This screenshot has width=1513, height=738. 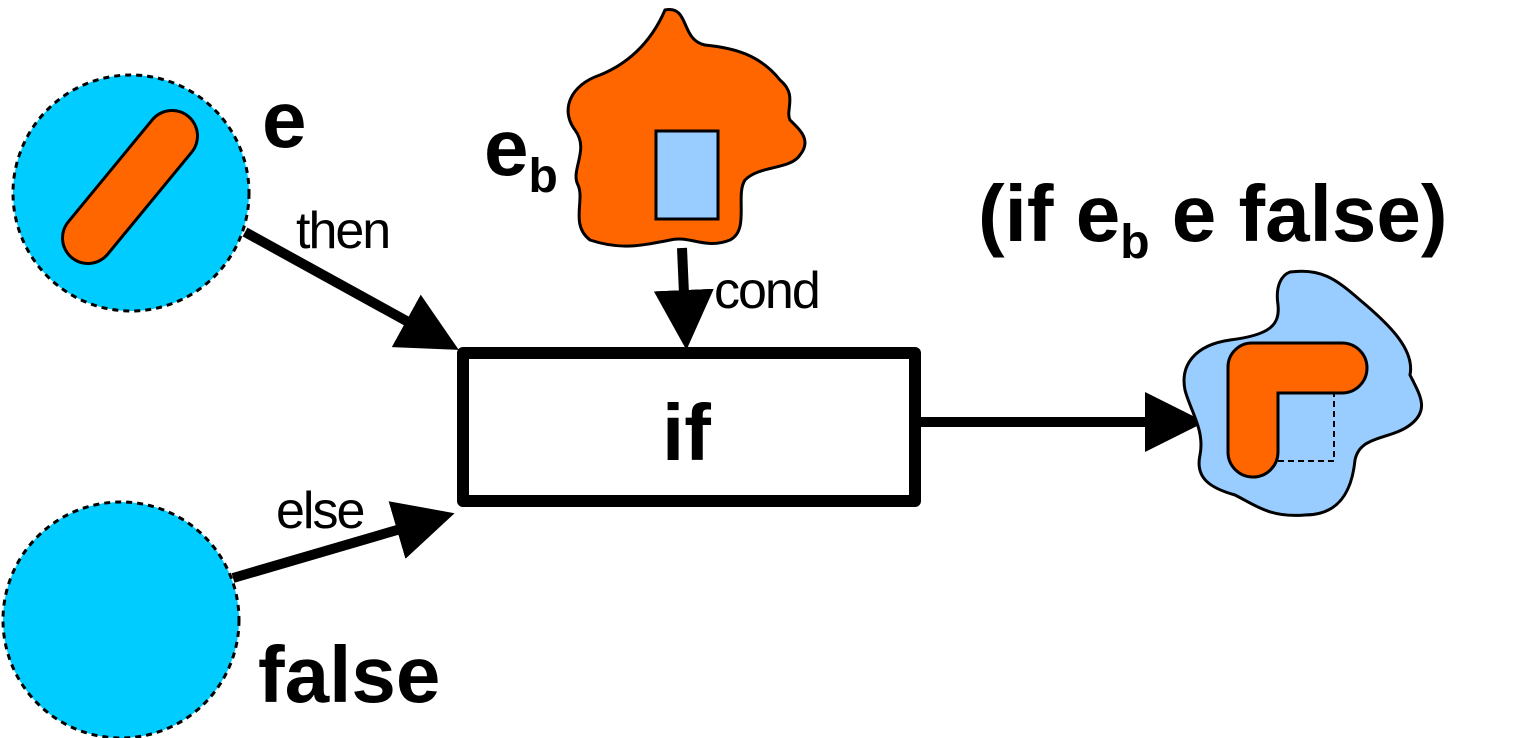 I want to click on else-arrow, so click(x=343, y=542).